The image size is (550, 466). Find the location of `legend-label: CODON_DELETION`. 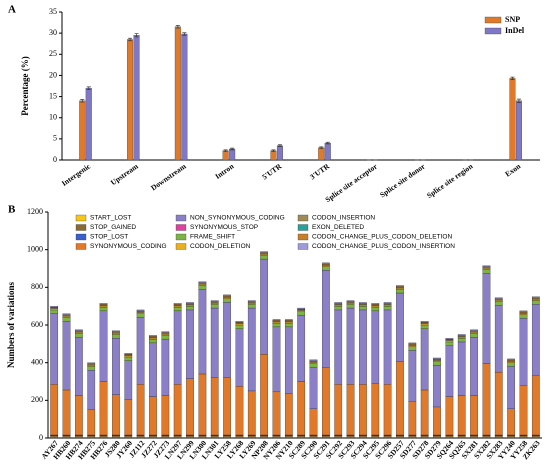

legend-label: CODON_DELETION is located at coordinates (220, 246).